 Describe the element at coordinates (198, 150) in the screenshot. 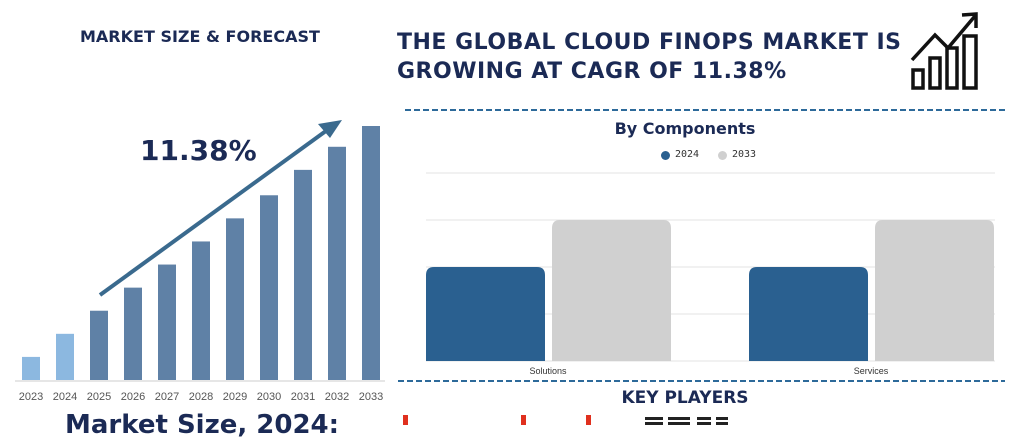

I see `cagr-annotation: 11.38%` at that location.